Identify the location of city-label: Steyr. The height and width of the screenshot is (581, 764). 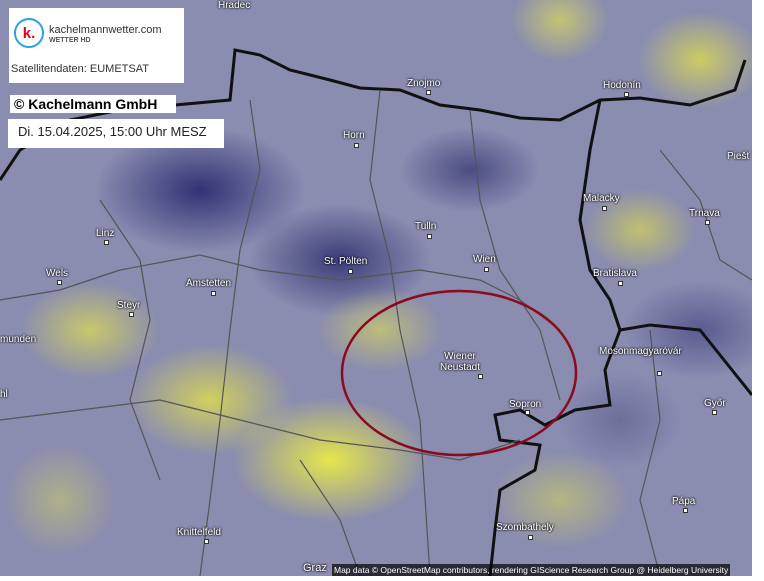
(129, 305).